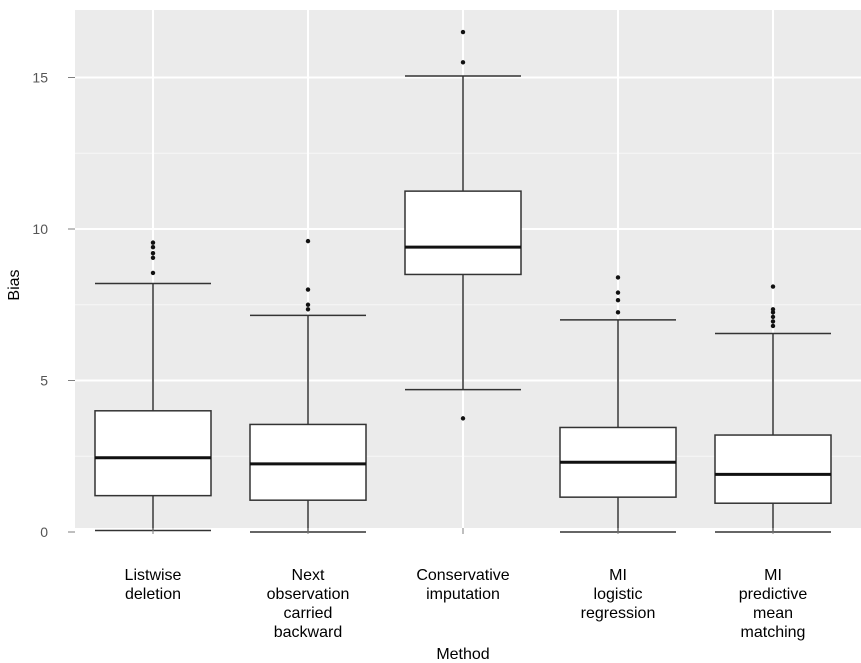  What do you see at coordinates (308, 613) in the screenshot?
I see `x-category-label-line: carried` at bounding box center [308, 613].